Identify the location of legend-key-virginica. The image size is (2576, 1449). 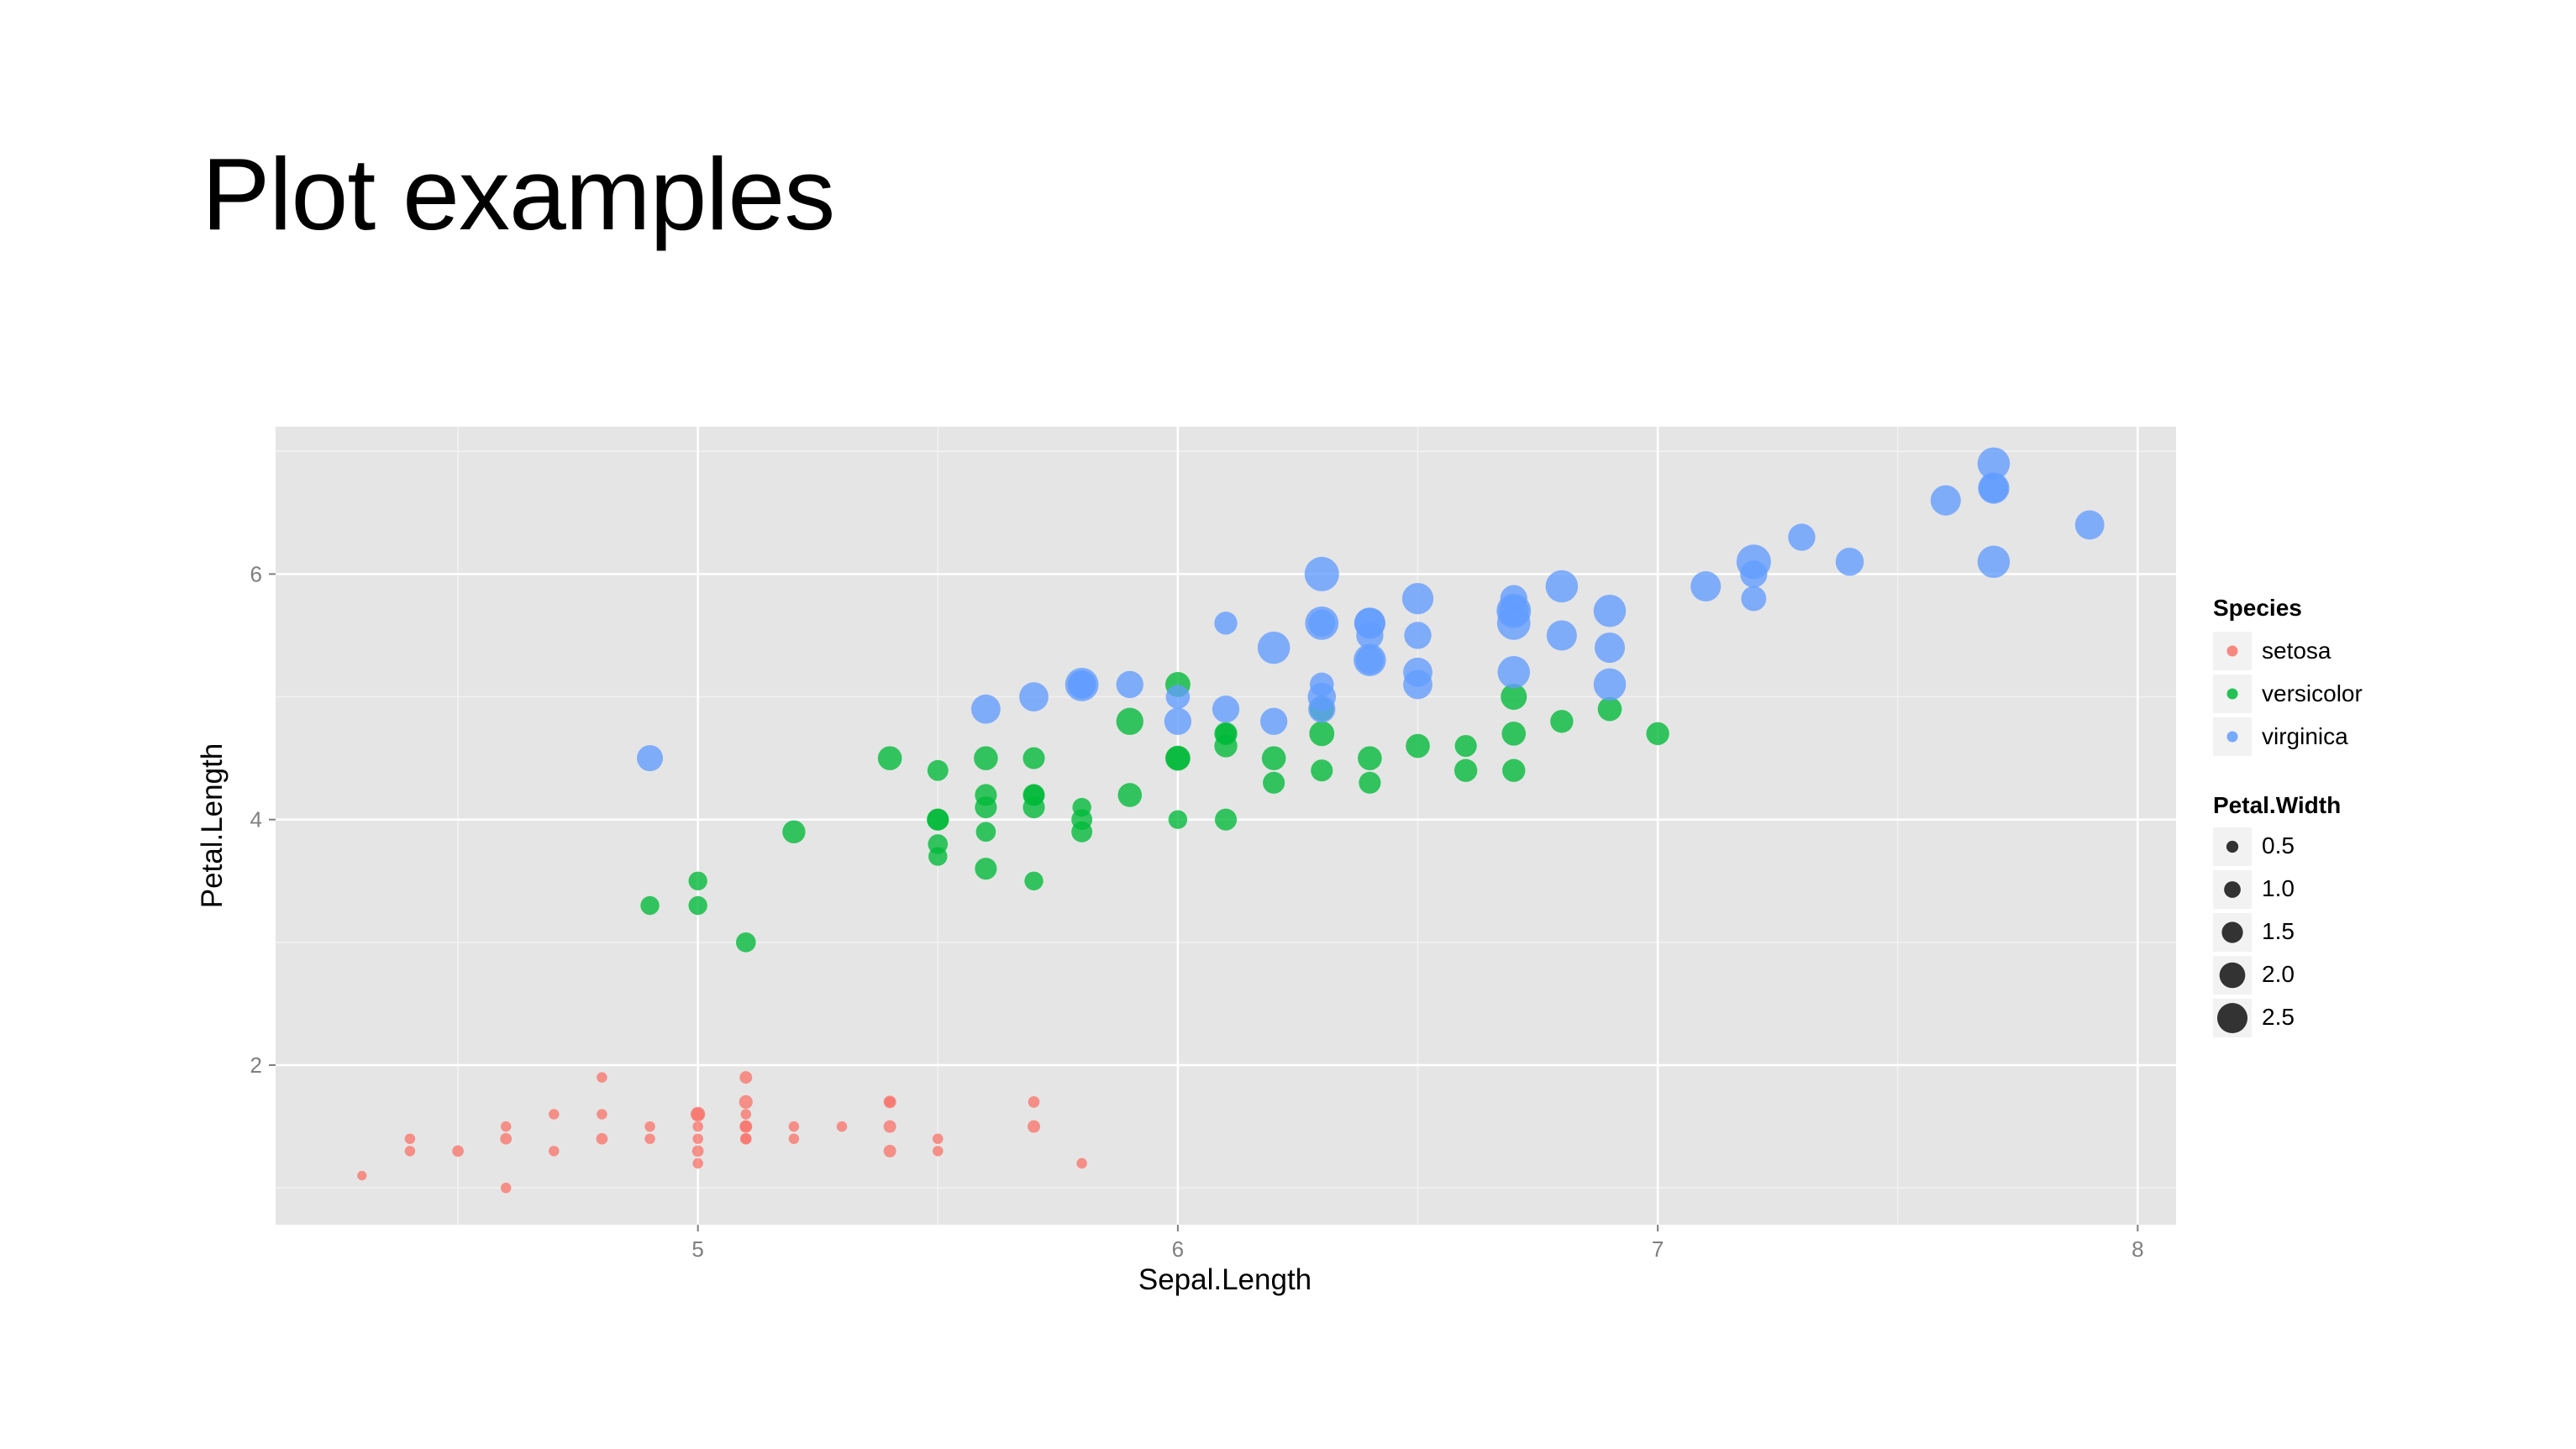
(2232, 737).